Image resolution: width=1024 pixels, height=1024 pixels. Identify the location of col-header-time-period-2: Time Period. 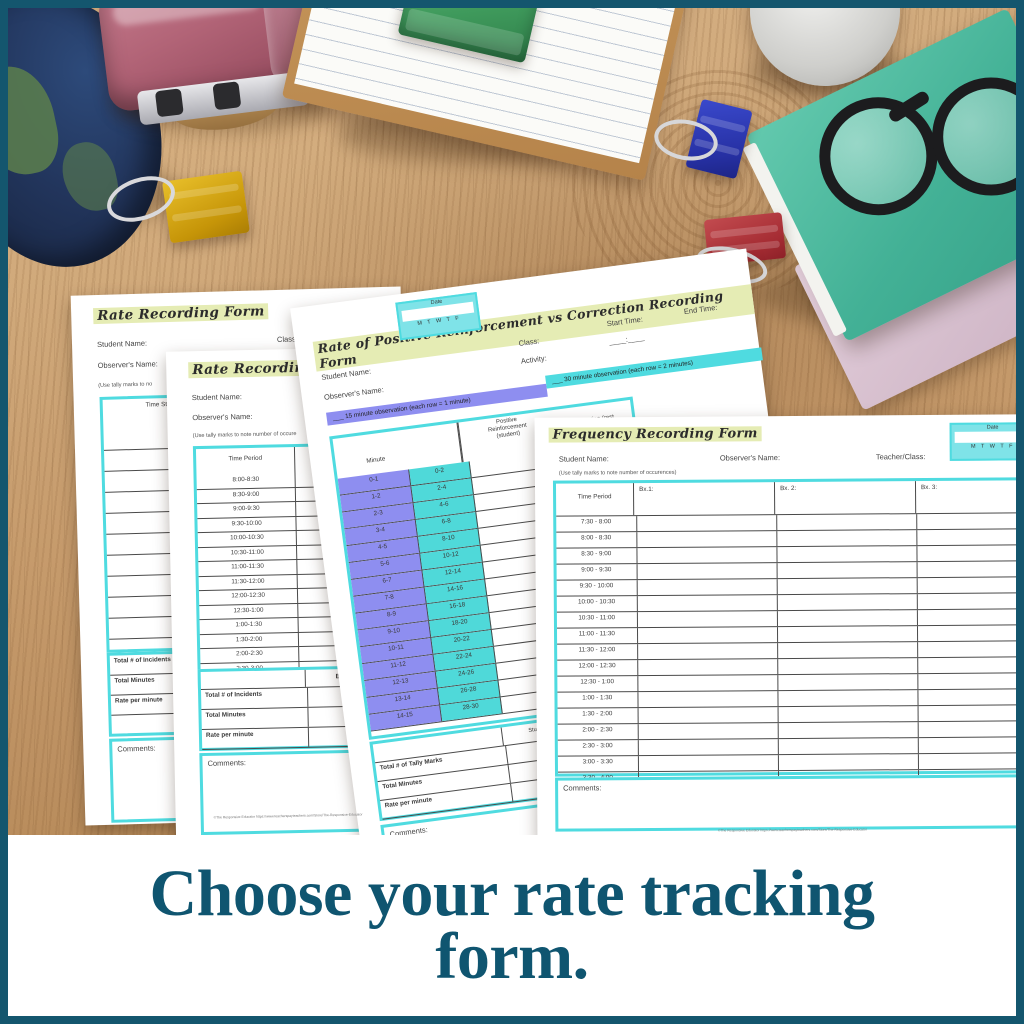
(245, 461).